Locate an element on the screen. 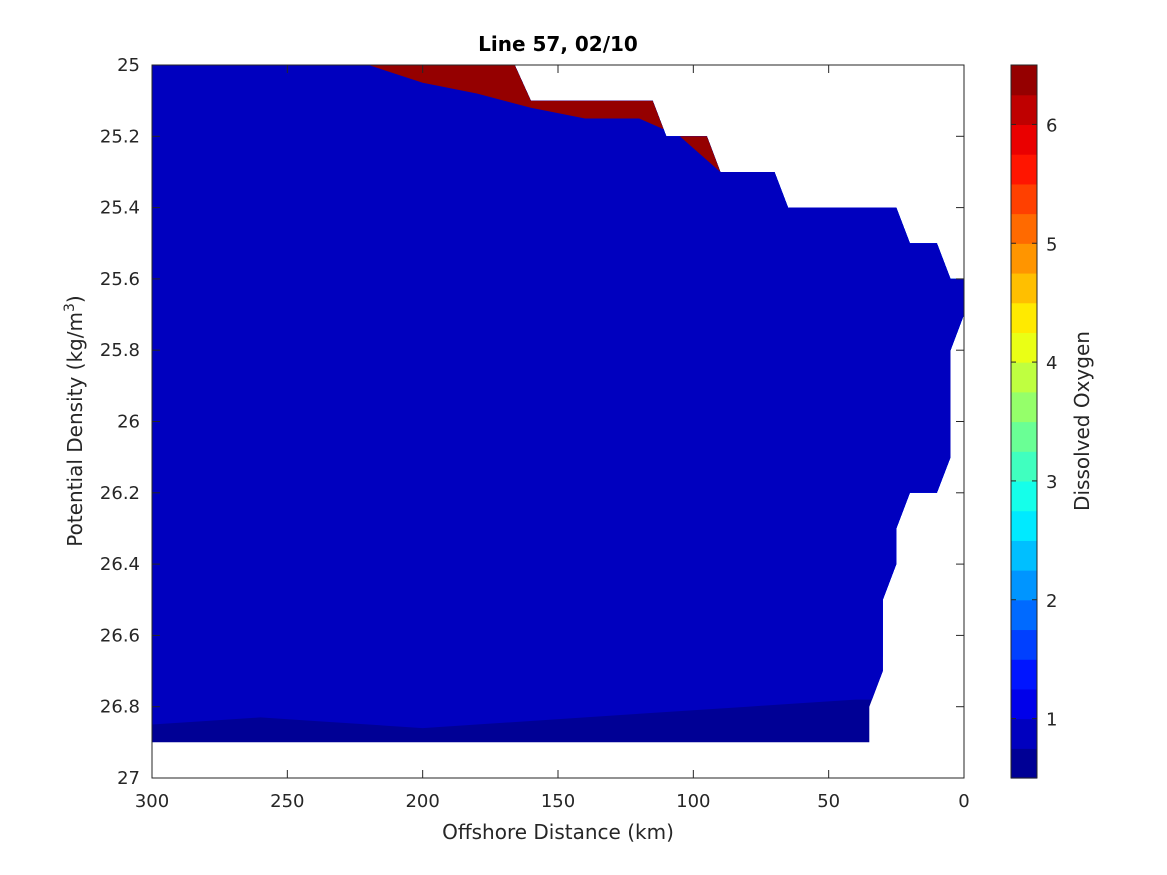  colorbar-tick-label: 5 is located at coordinates (1051, 244).